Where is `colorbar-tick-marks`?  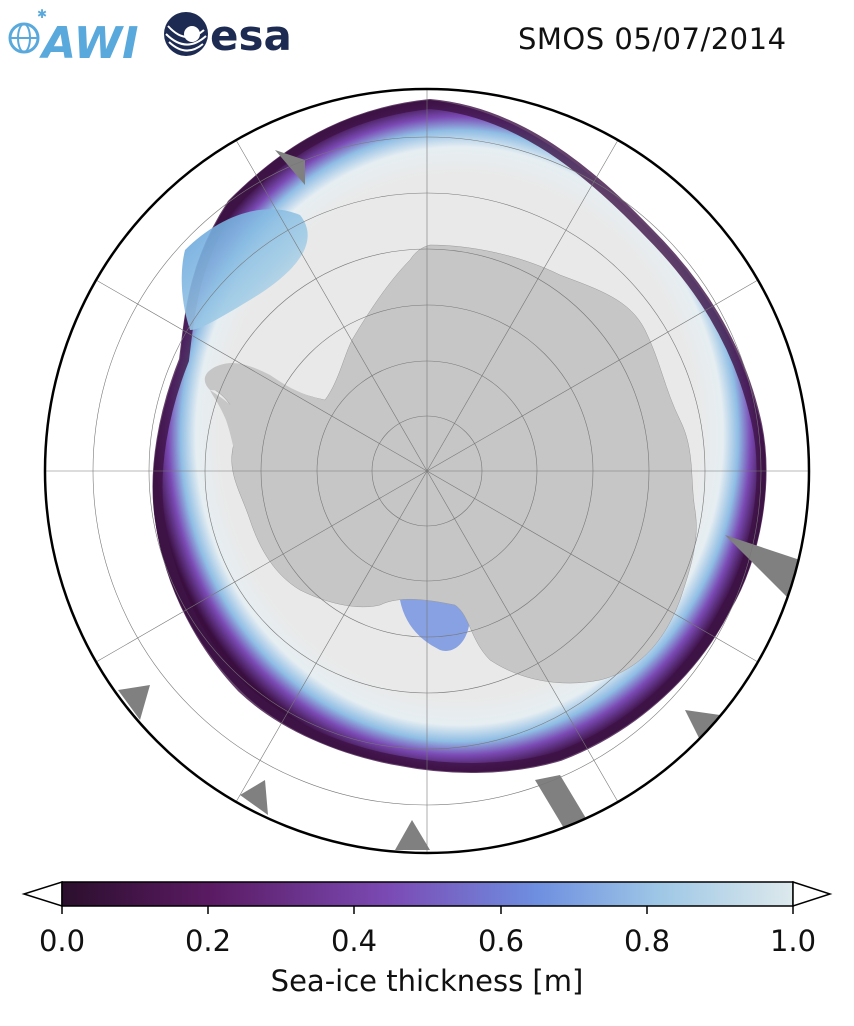 colorbar-tick-marks is located at coordinates (427, 910).